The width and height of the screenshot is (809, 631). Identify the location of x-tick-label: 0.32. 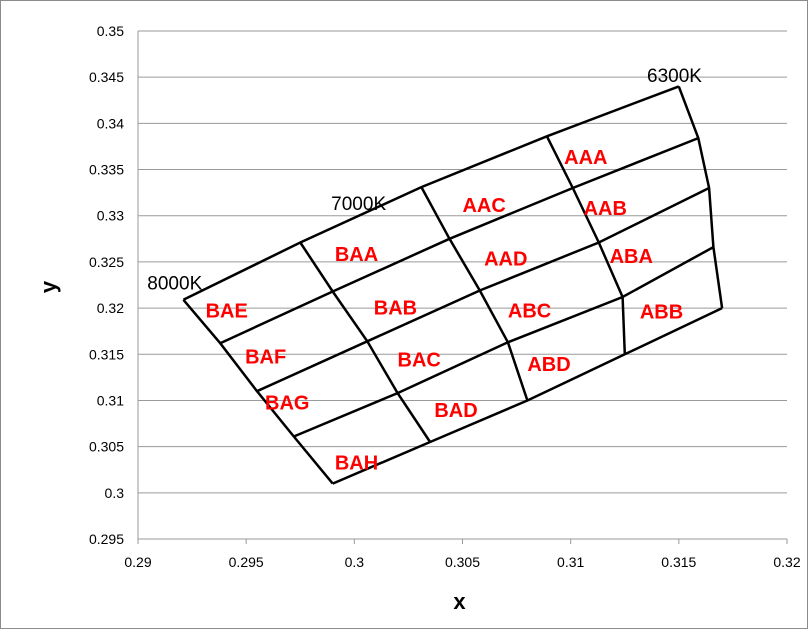
(786, 562).